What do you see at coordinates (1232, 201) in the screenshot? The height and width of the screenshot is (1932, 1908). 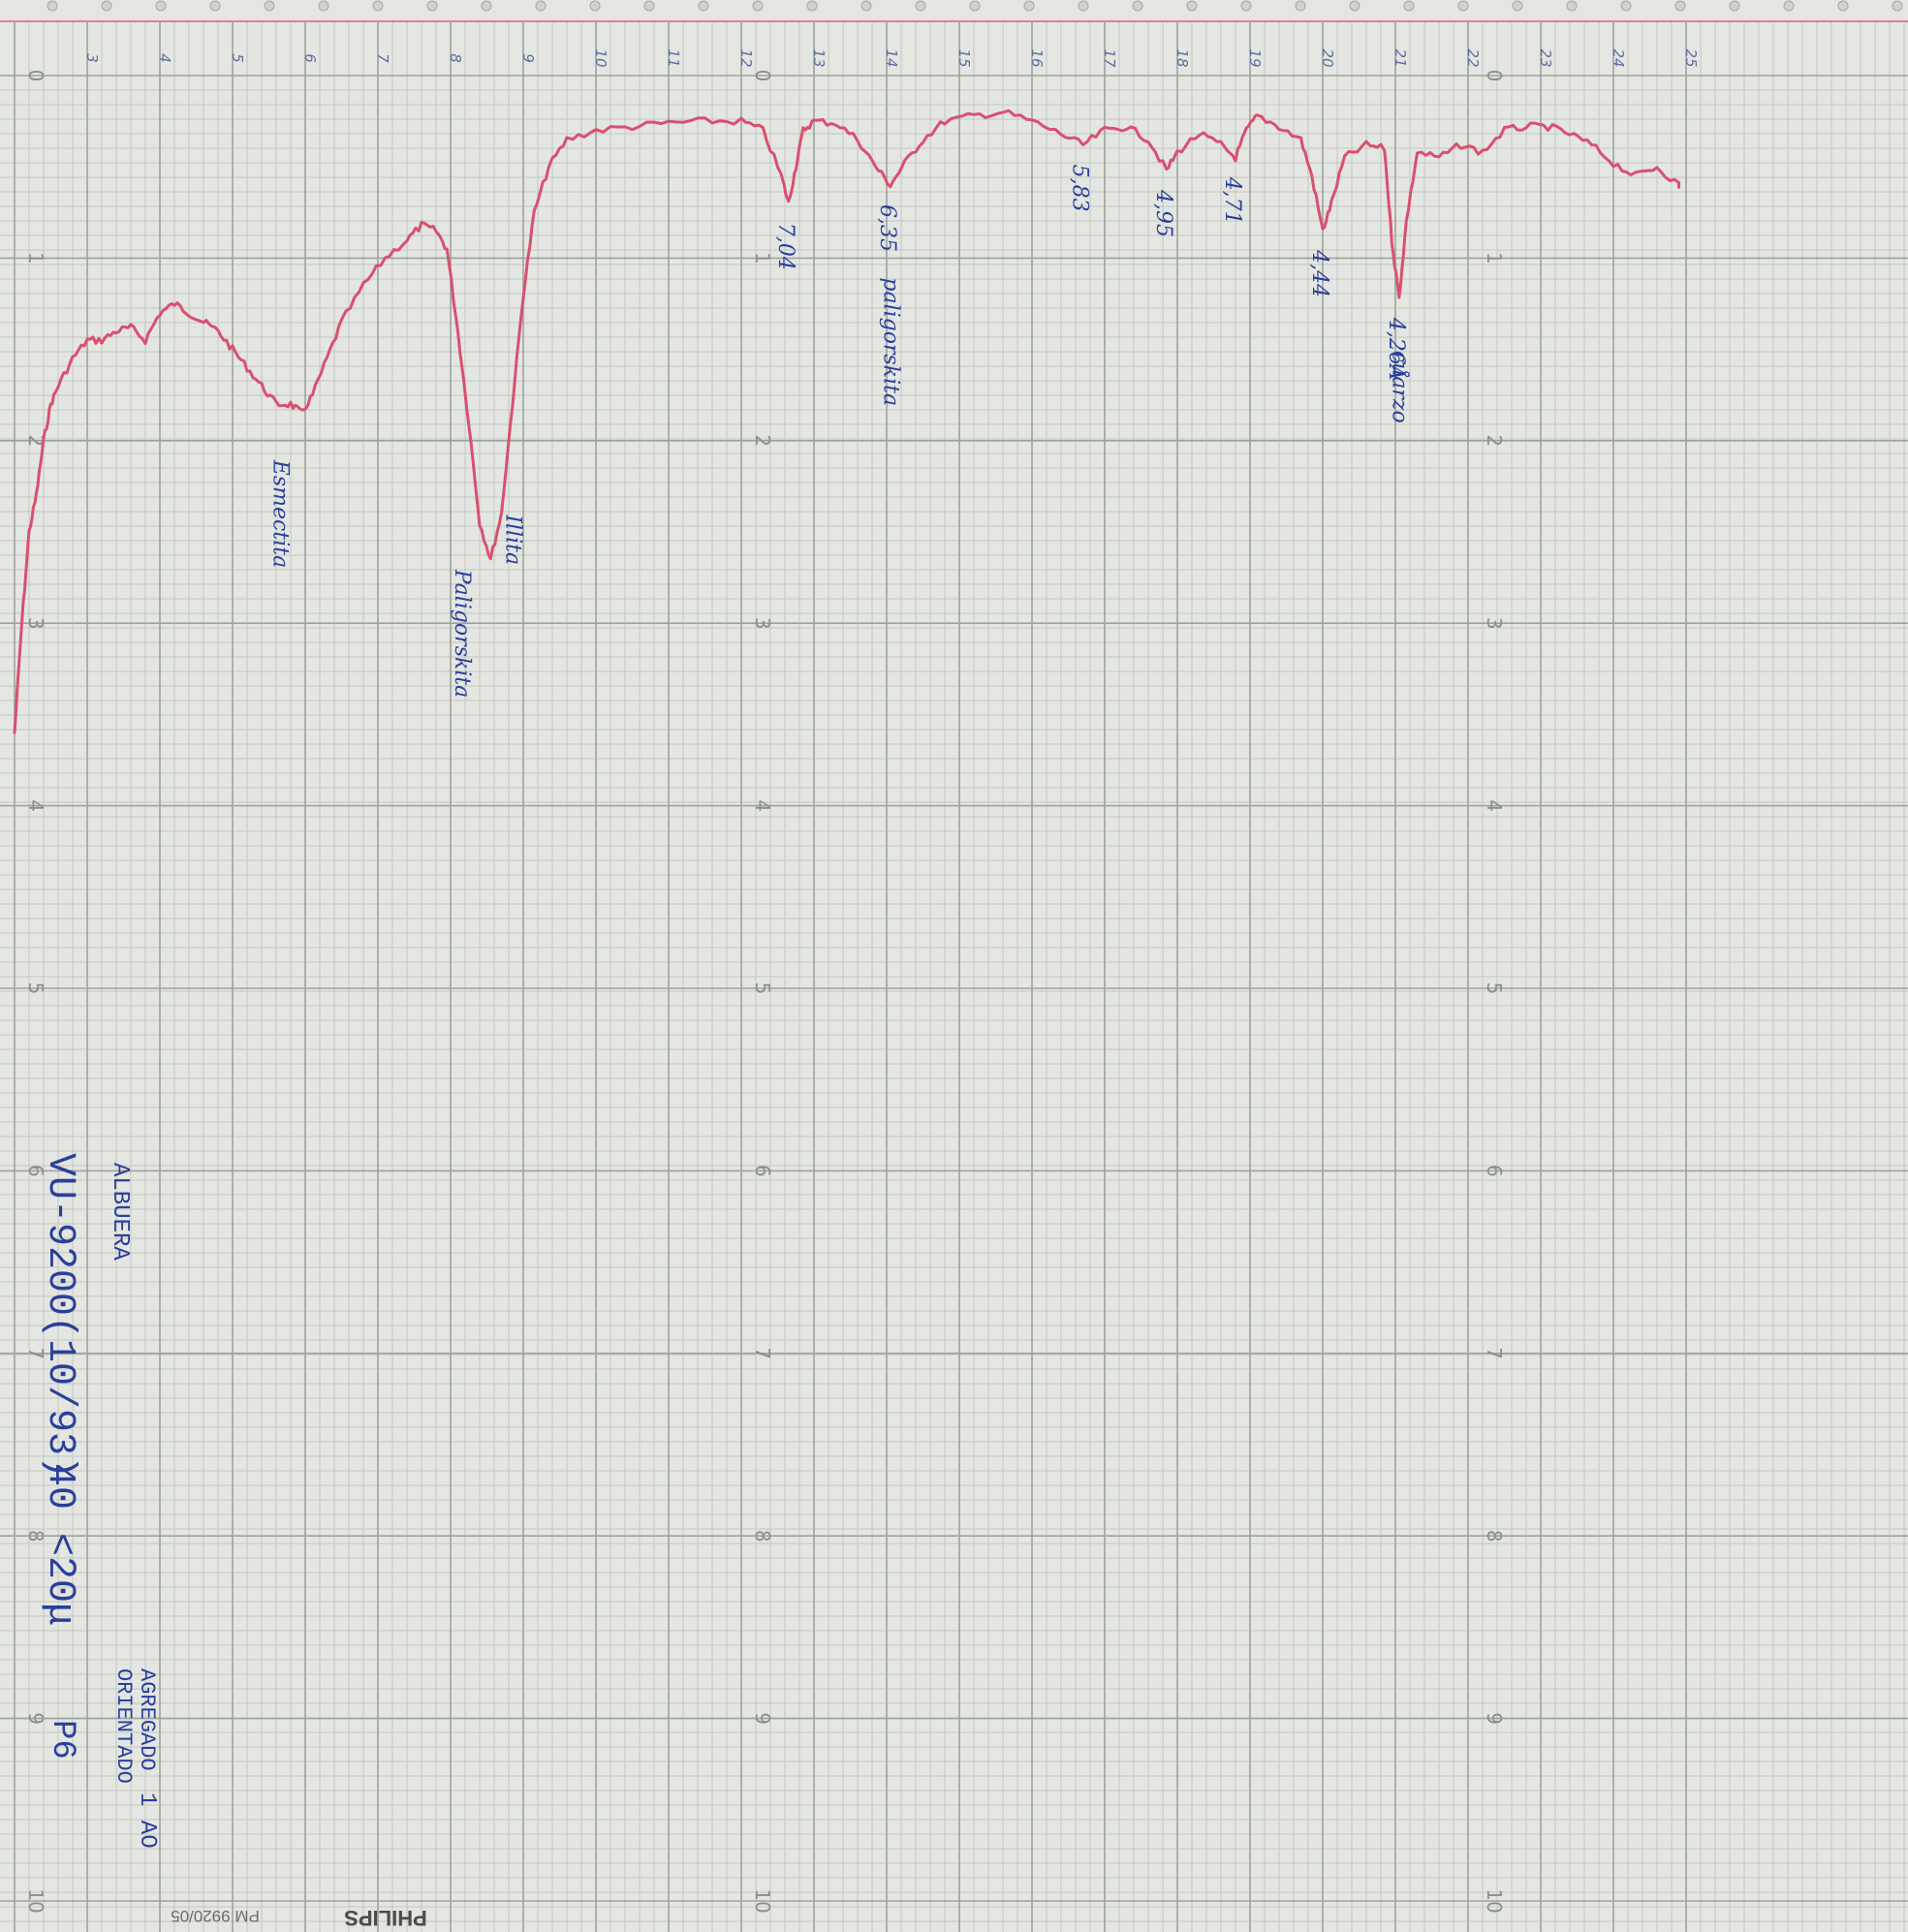 I see `peak-annotation: 4,71` at bounding box center [1232, 201].